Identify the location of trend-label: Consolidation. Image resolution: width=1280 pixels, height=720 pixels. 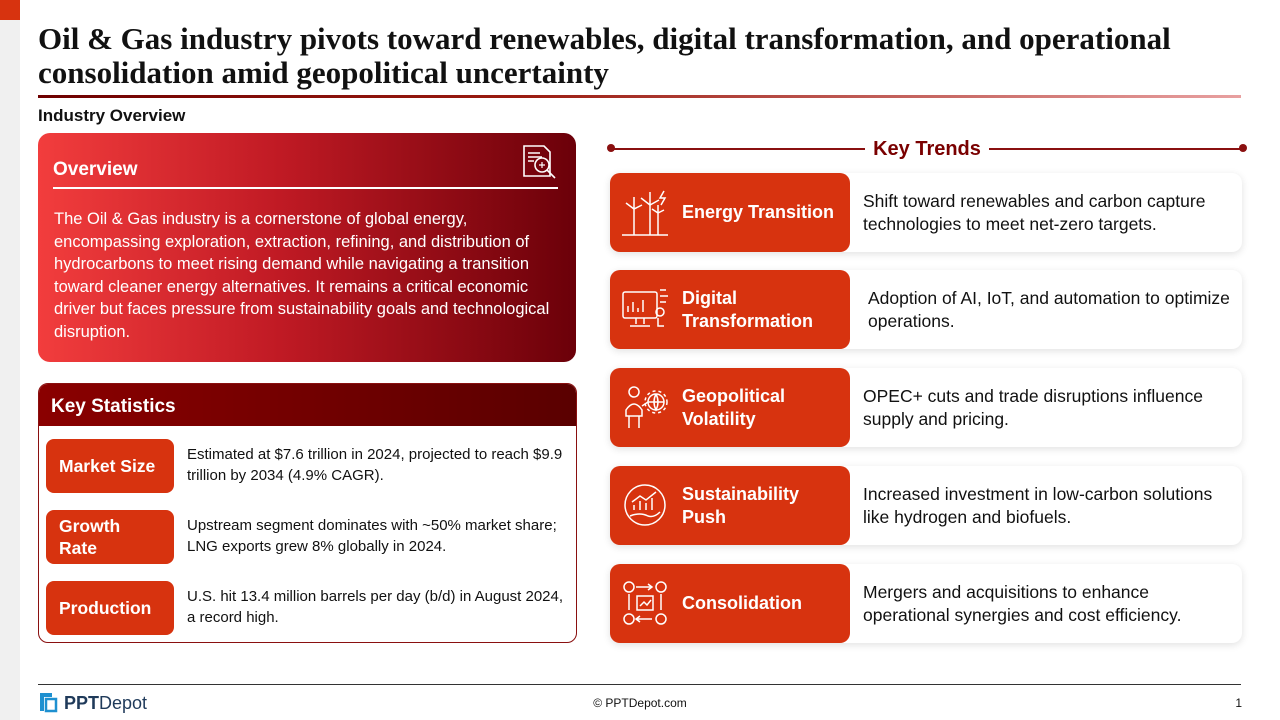
(742, 603).